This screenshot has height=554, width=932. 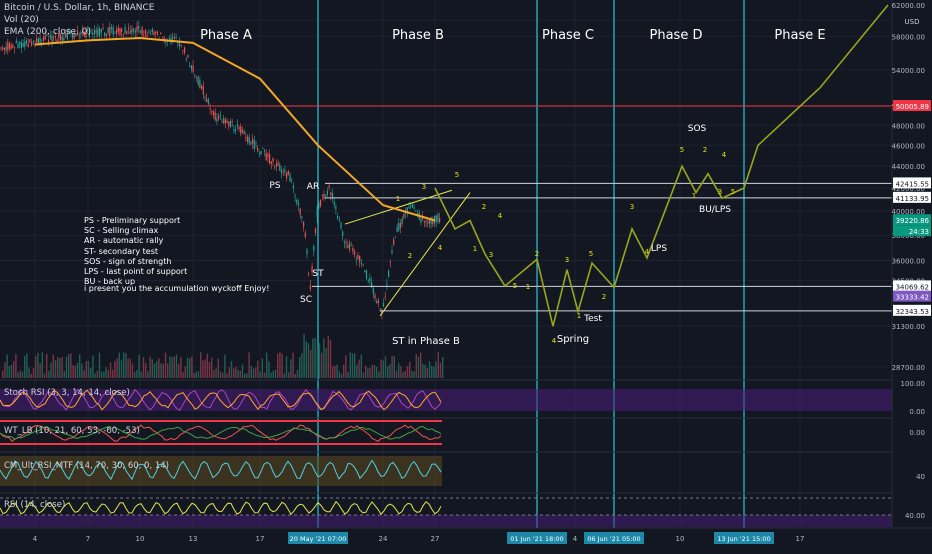 I want to click on wave-number: 5, so click(x=591, y=254).